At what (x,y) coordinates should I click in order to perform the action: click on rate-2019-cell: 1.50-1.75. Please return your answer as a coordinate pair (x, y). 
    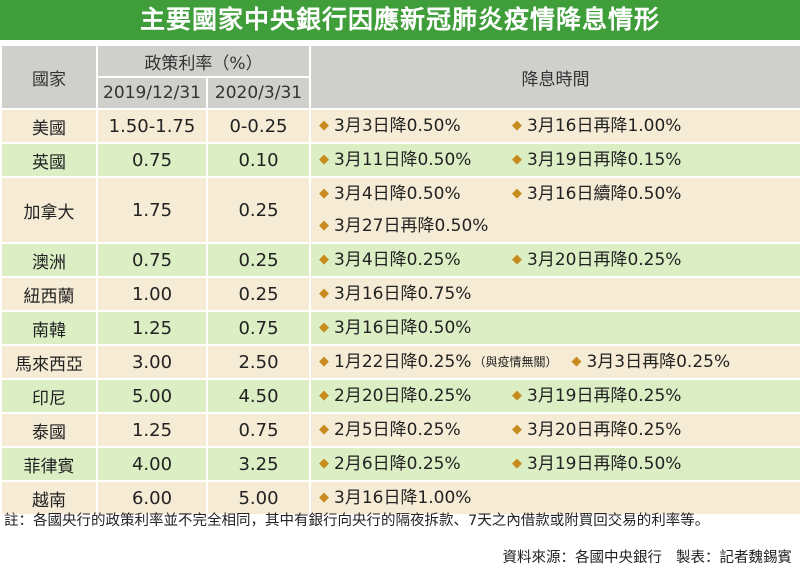
    Looking at the image, I should click on (152, 126).